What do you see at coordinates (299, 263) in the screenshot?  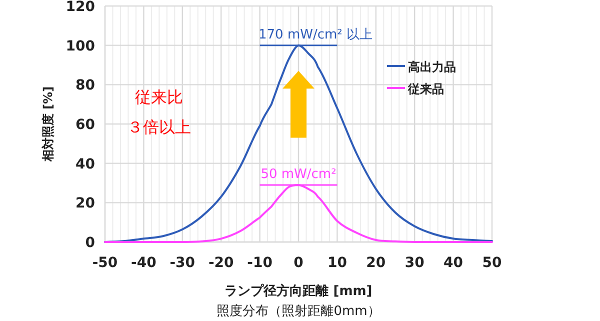 I see `x-tick-label: 0` at bounding box center [299, 263].